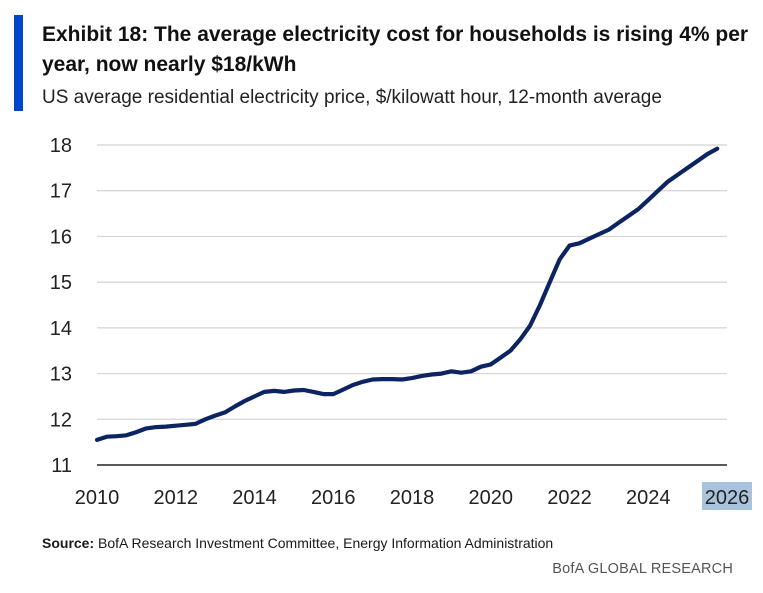 Image resolution: width=763 pixels, height=593 pixels. I want to click on accent-bar, so click(18, 63).